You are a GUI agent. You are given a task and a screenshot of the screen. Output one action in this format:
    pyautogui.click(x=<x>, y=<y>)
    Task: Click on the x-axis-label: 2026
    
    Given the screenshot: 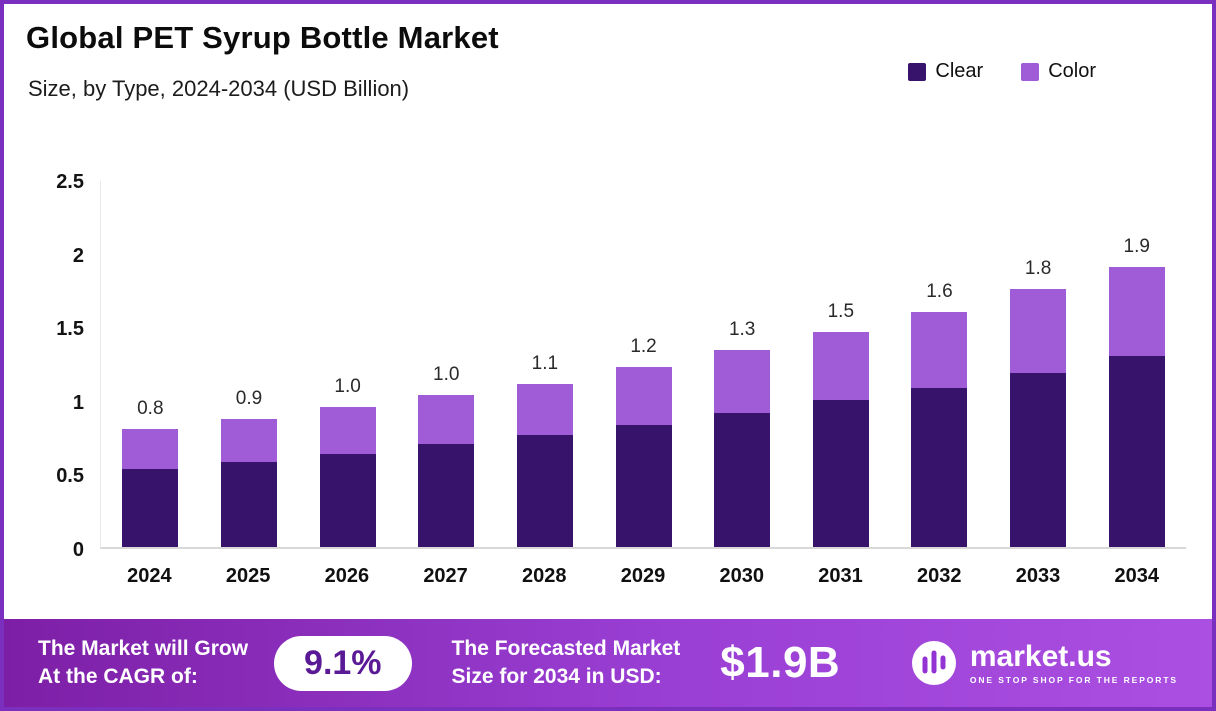 What is the action you would take?
    pyautogui.click(x=347, y=576)
    